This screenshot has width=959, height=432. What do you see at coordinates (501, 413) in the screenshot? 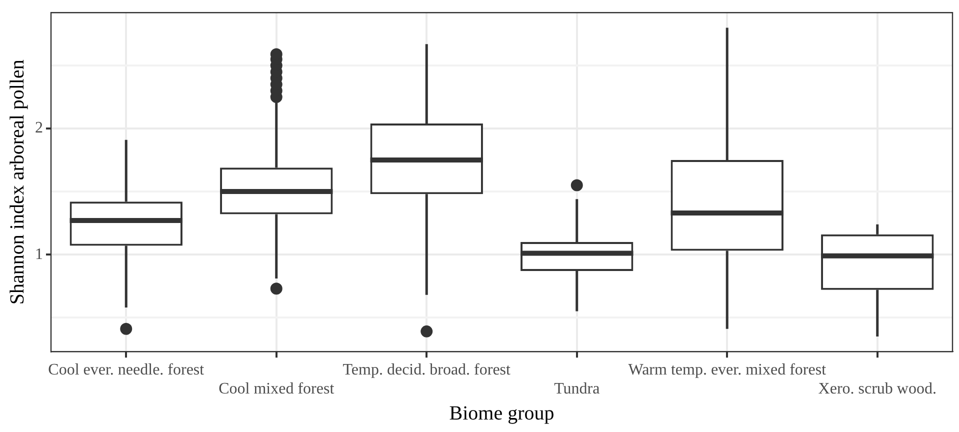
I see `x-axis-title: Biome group` at bounding box center [501, 413].